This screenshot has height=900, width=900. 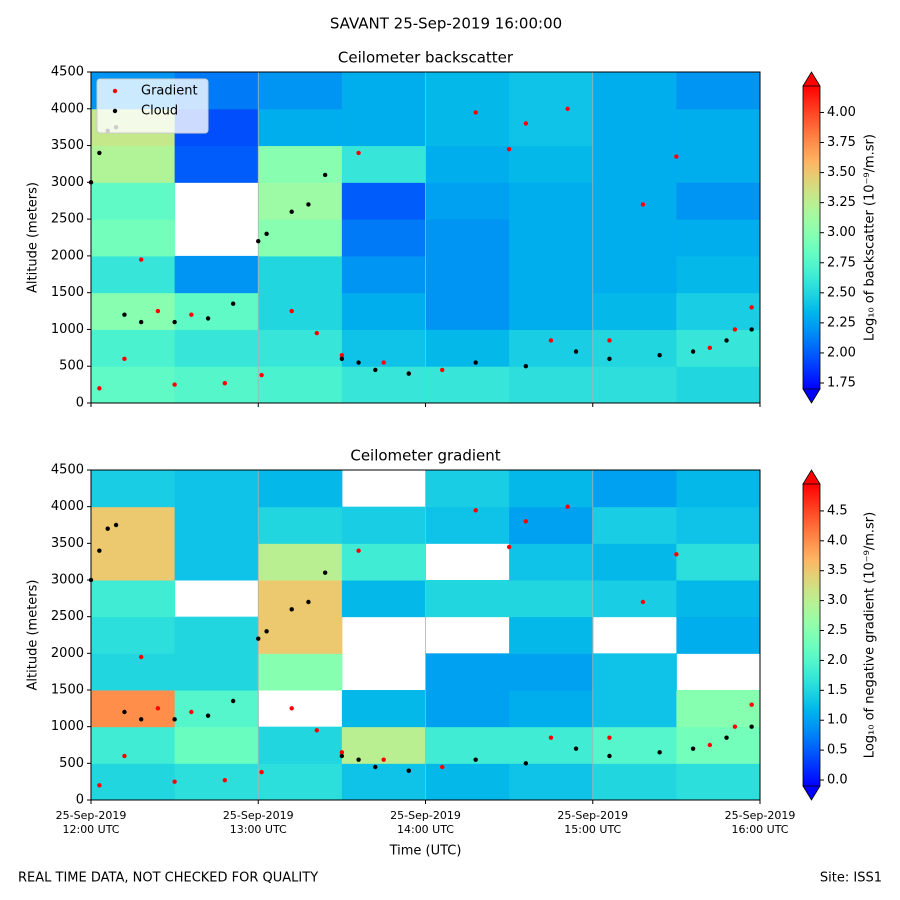 I want to click on colorbar-tick-label: 3.0, so click(x=837, y=600).